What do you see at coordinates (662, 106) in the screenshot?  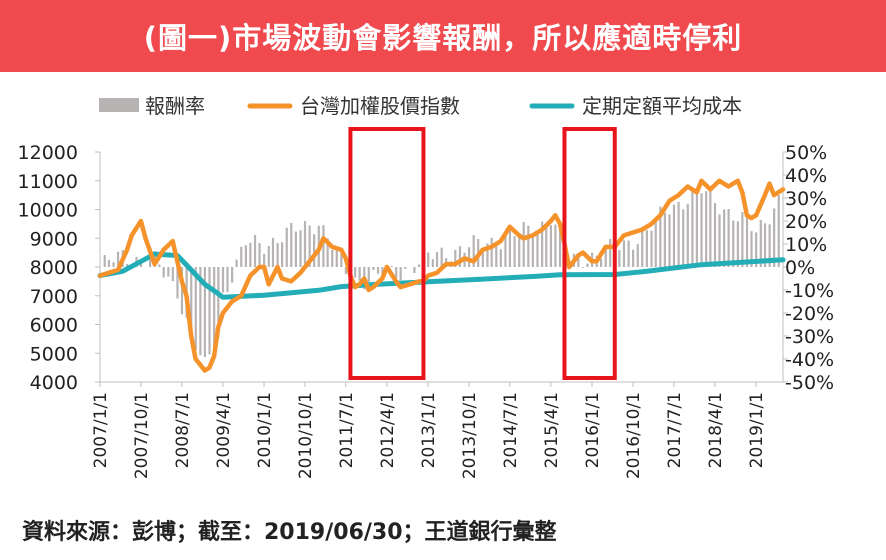 I see `legend-label-dca: 定期定額平均成本` at bounding box center [662, 106].